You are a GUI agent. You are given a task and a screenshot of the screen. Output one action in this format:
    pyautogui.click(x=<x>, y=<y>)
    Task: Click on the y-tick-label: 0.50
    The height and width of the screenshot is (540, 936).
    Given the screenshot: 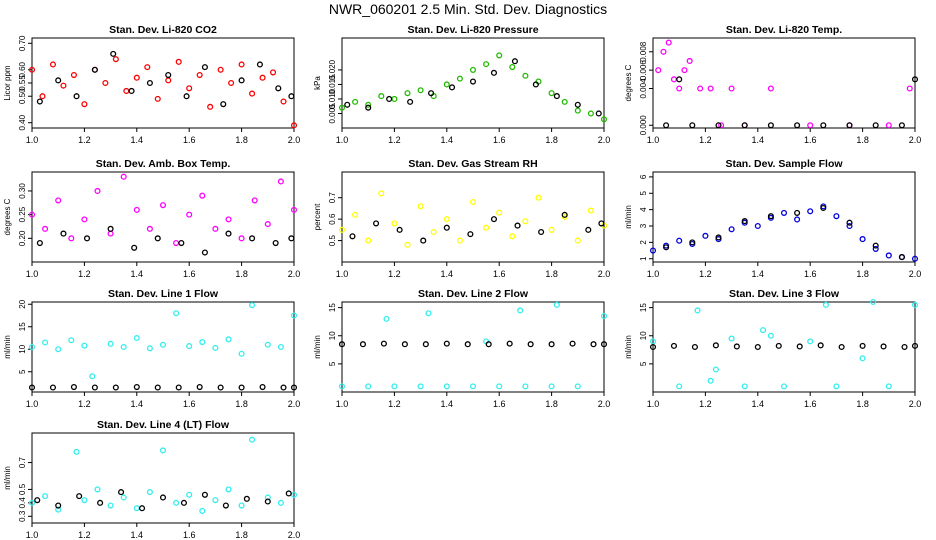 What is the action you would take?
    pyautogui.click(x=22, y=96)
    